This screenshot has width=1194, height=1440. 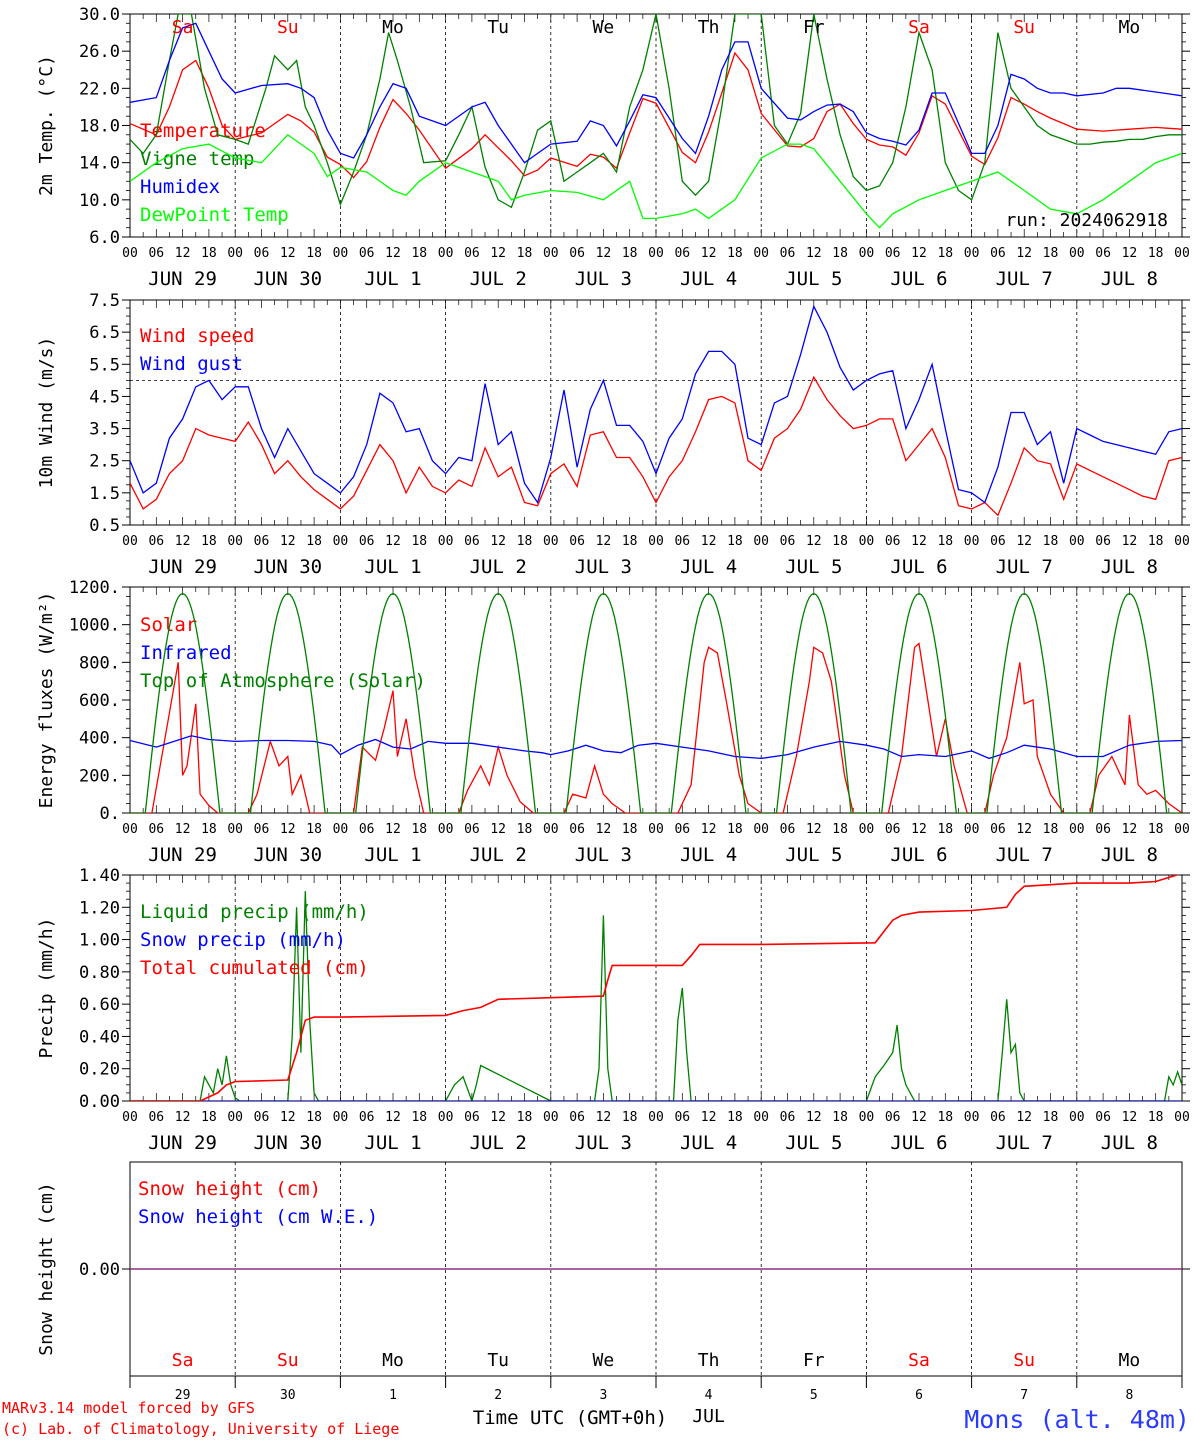 I want to click on y-axis-label: 10m Wind (m/s), so click(x=46, y=413).